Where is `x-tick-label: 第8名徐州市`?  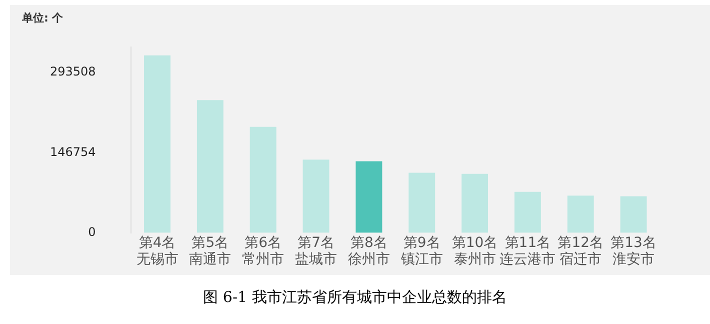
x-tick-label: 第8名徐州市 is located at coordinates (369, 251).